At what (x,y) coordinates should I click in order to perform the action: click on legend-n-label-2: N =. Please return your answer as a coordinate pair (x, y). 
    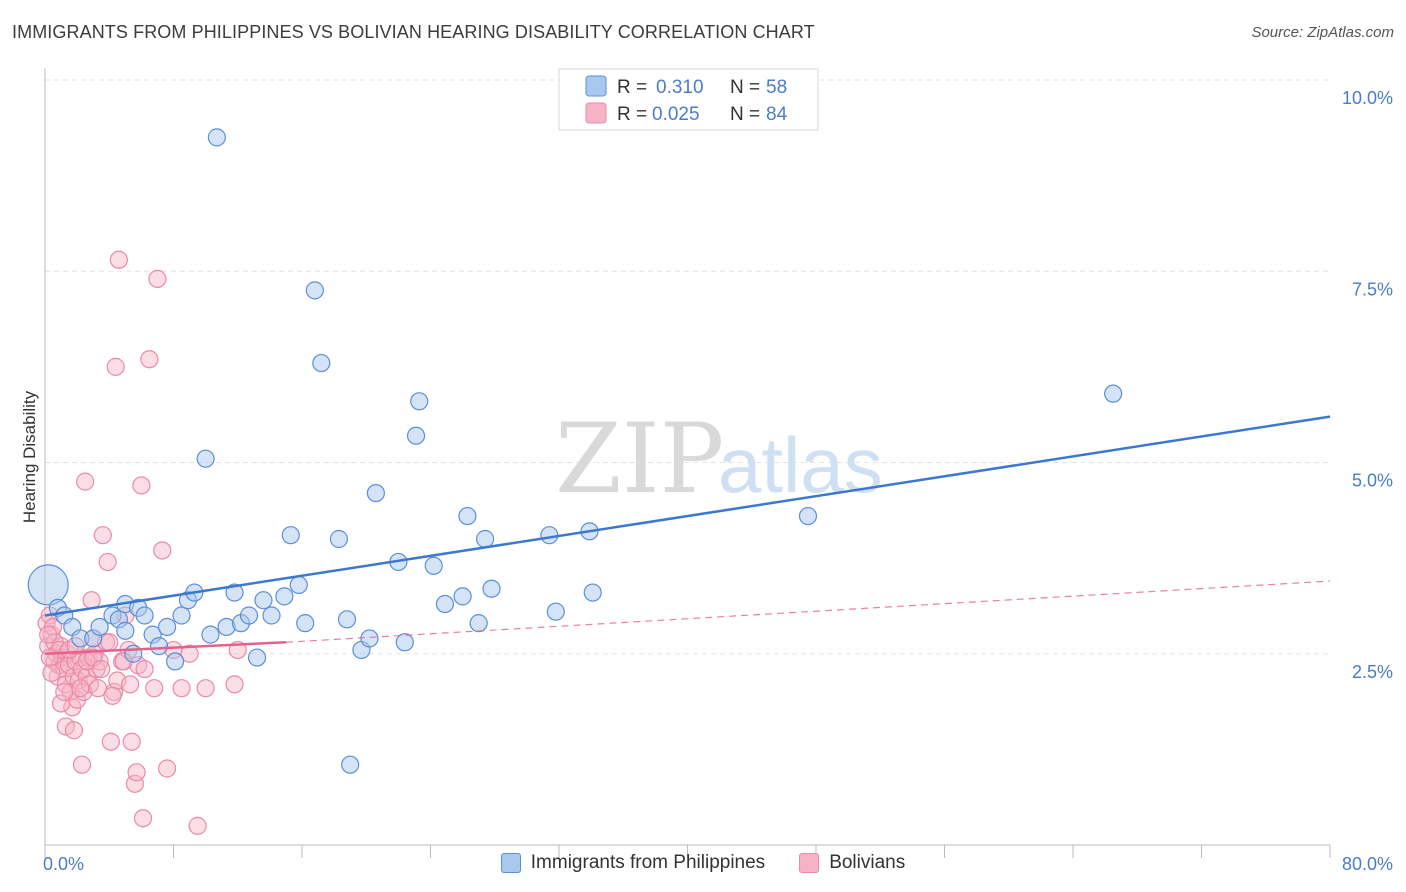
    Looking at the image, I should click on (745, 114).